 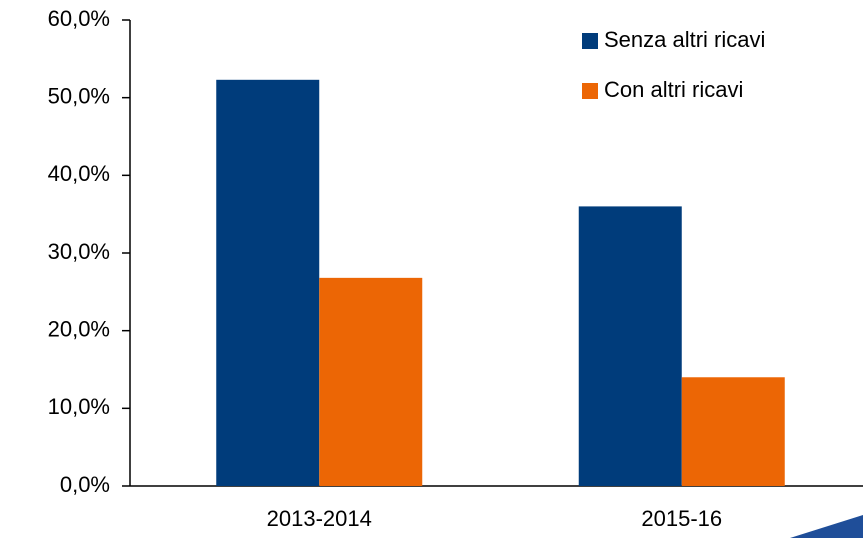 What do you see at coordinates (684, 39) in the screenshot?
I see `legend-label: Senza altri ricavi` at bounding box center [684, 39].